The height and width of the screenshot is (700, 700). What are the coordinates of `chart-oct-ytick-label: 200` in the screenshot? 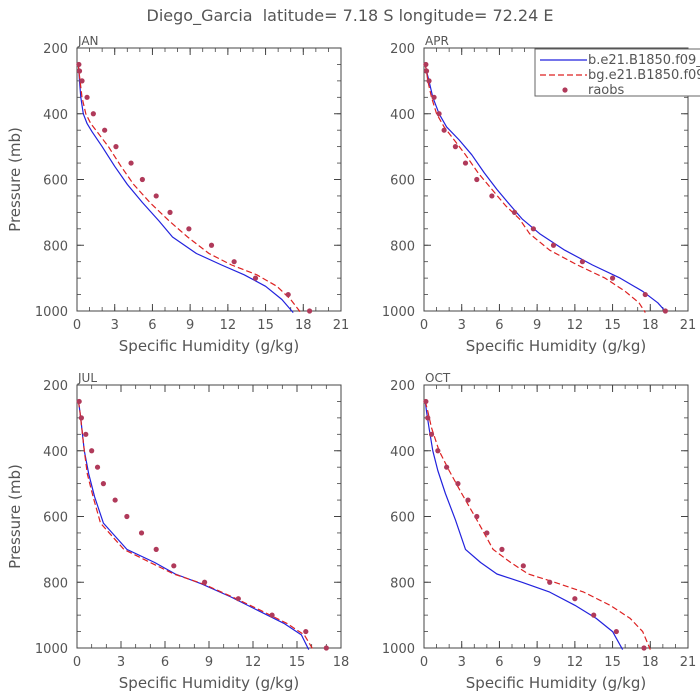 It's located at (402, 386).